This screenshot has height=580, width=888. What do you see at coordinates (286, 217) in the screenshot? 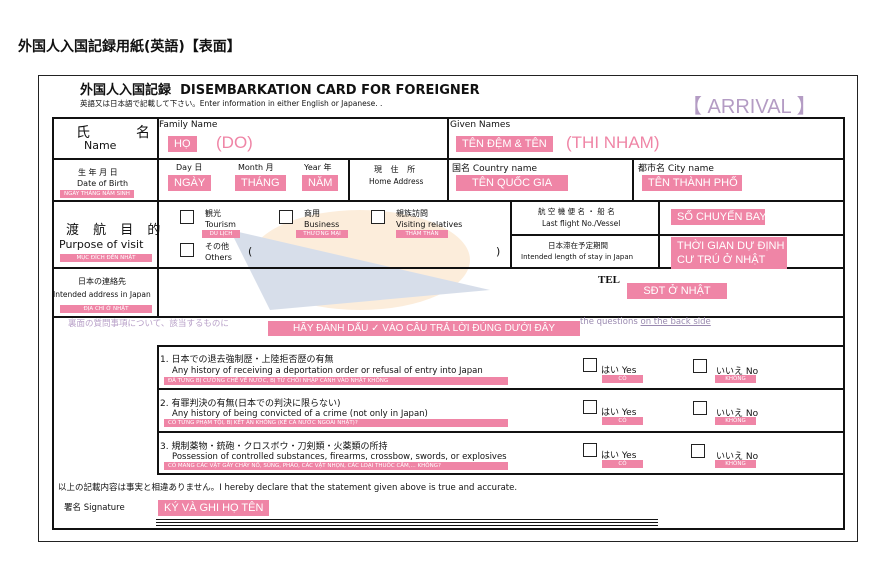
I see `business-checkbox` at bounding box center [286, 217].